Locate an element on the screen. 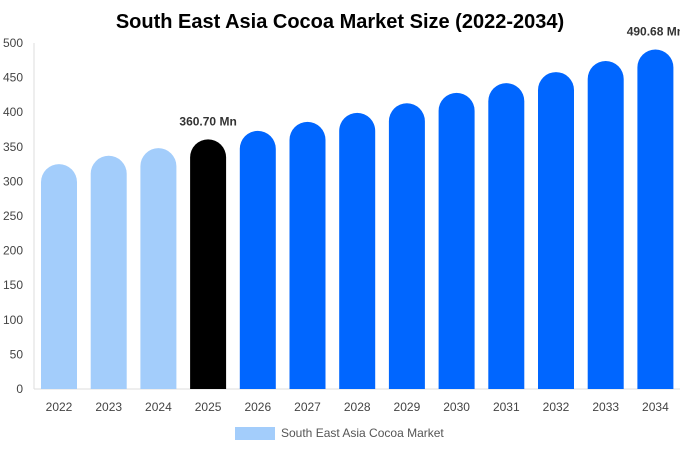  y-tick-label: 250 is located at coordinates (13, 216).